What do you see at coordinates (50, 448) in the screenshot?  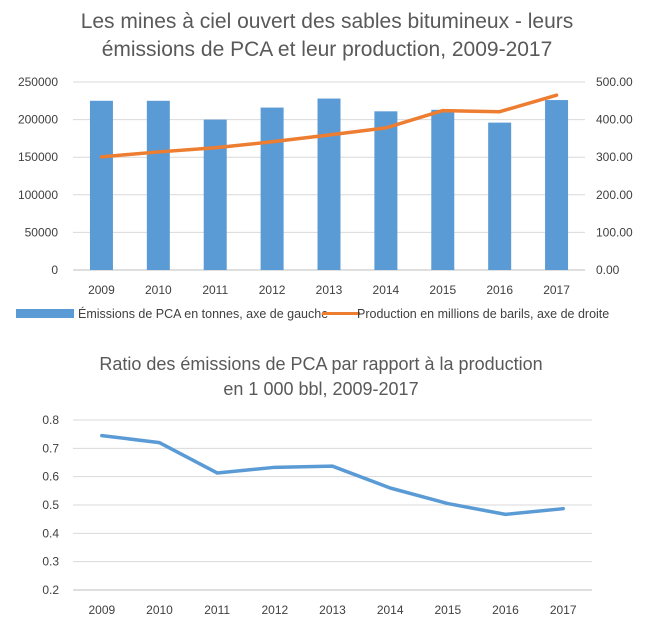 I see `y-tick-label: 0.7` at bounding box center [50, 448].